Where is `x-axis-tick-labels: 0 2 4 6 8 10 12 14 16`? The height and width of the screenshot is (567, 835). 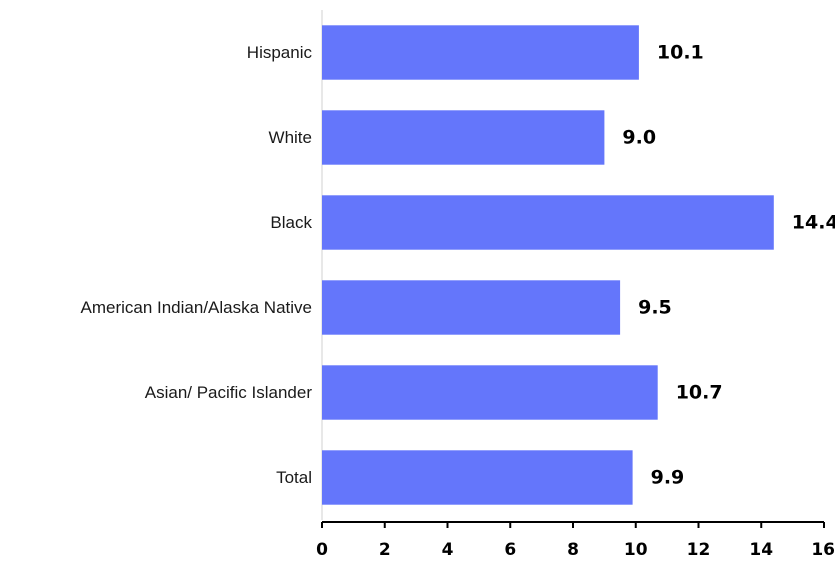 x-axis-tick-labels: 0 2 4 6 8 10 12 14 16 is located at coordinates (575, 550).